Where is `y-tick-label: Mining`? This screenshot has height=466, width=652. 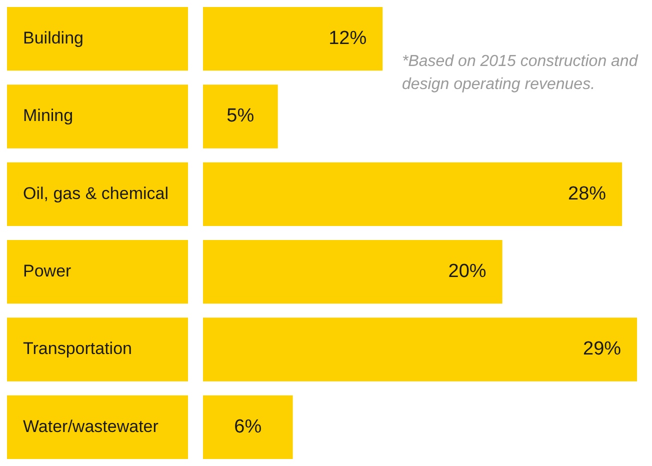
y-tick-label: Mining is located at coordinates (48, 116).